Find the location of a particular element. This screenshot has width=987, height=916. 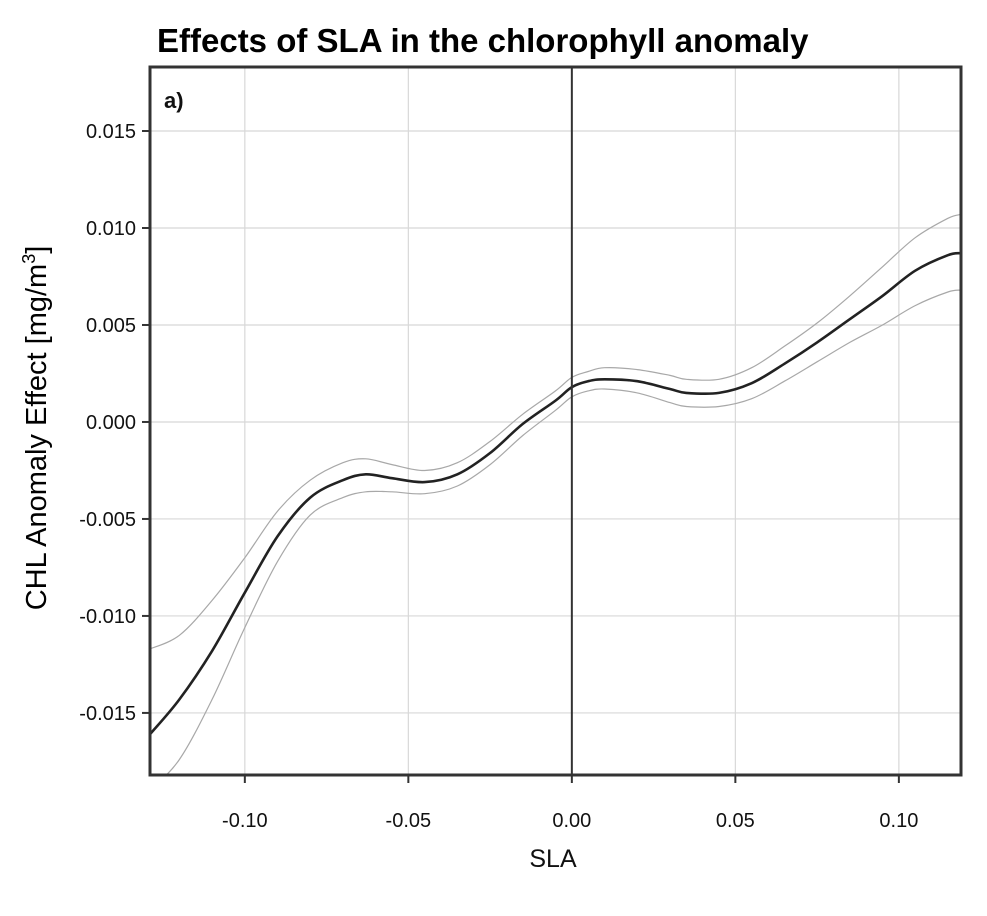

y-axis-label-superscript: 3 is located at coordinates (29, 259).